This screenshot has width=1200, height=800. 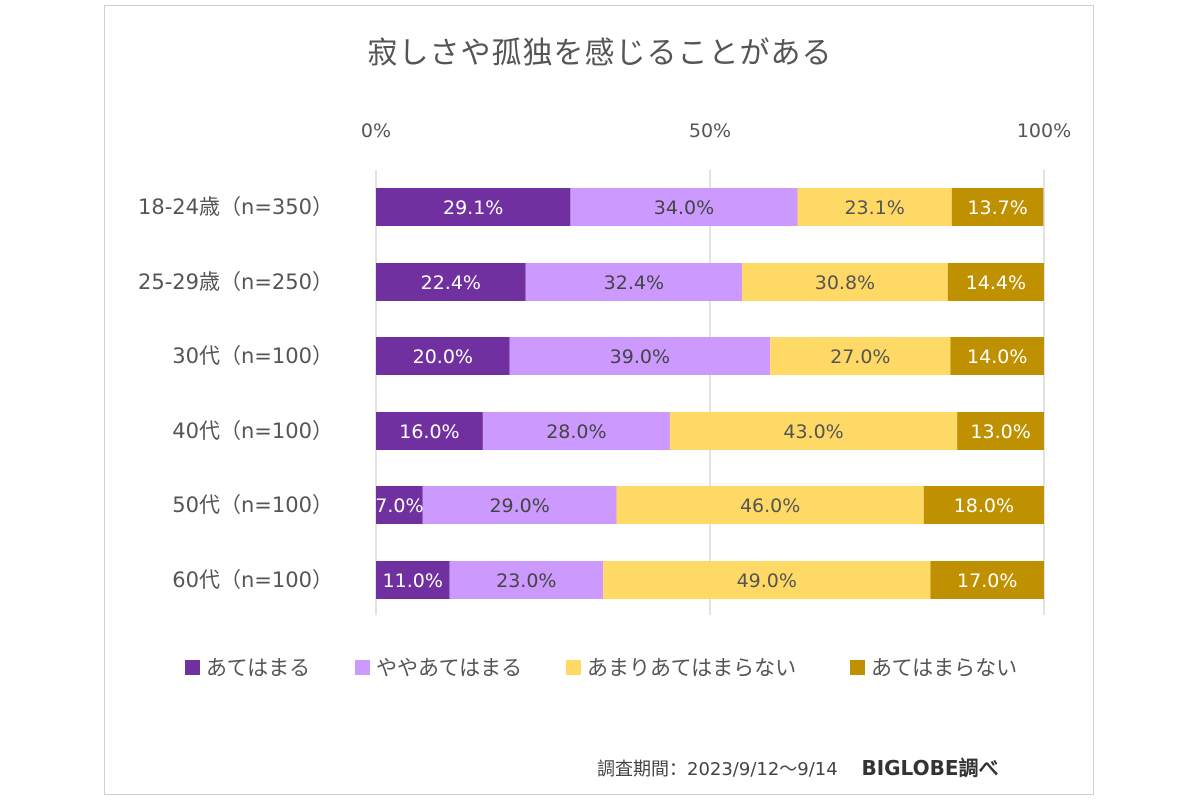 What do you see at coordinates (692, 668) in the screenshot?
I see `legend-label: あまりあてはまらない` at bounding box center [692, 668].